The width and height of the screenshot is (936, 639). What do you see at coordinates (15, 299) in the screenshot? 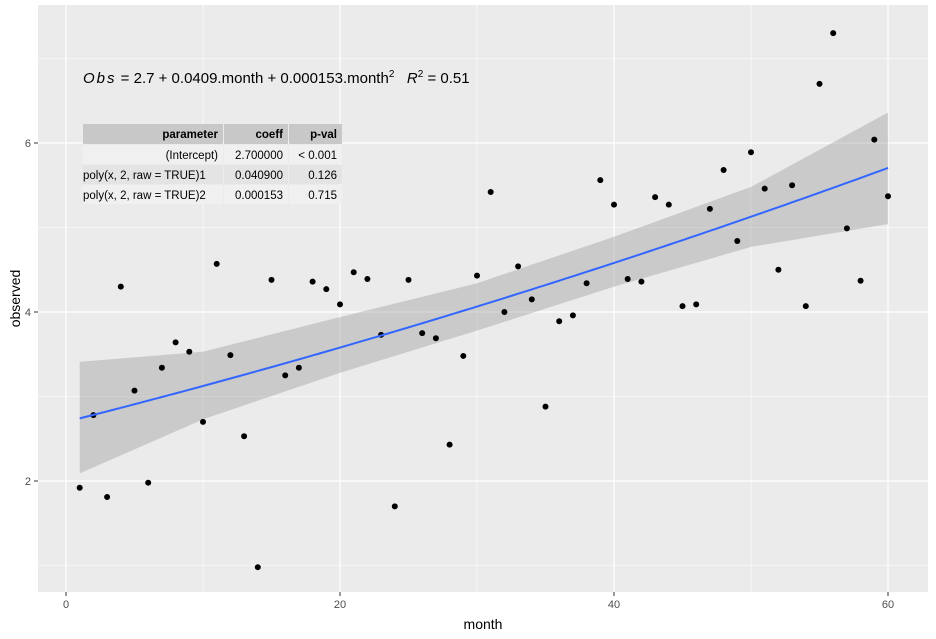
I see `y-axis-label: observed` at bounding box center [15, 299].